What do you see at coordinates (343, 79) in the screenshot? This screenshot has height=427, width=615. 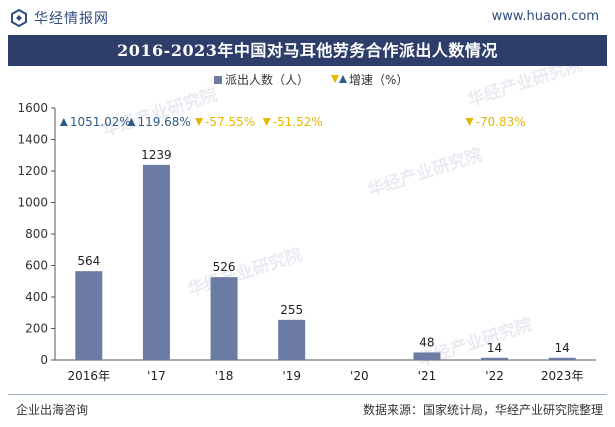 I see `legend-marker-up` at bounding box center [343, 79].